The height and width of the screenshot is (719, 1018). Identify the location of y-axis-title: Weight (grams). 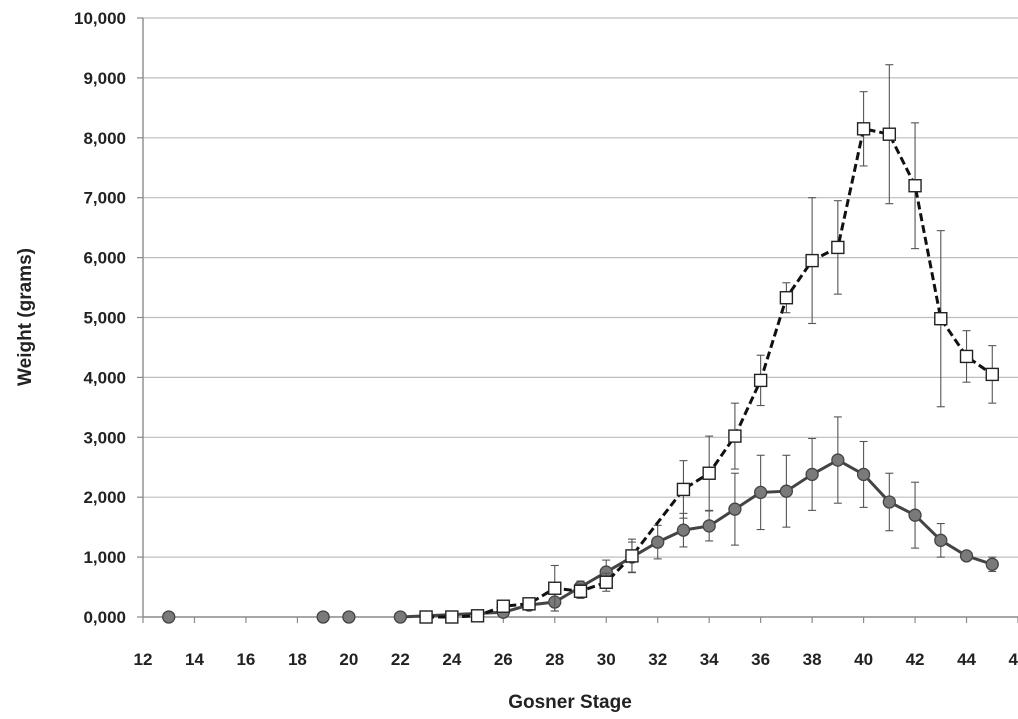
(25, 317).